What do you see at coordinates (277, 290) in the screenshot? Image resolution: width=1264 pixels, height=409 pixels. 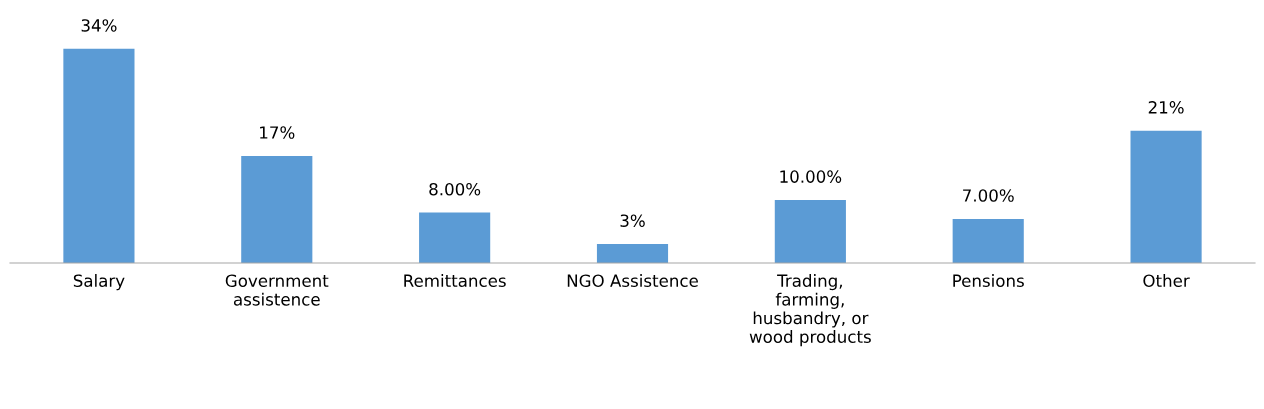 I see `x-tick-label: Government assistence` at bounding box center [277, 290].